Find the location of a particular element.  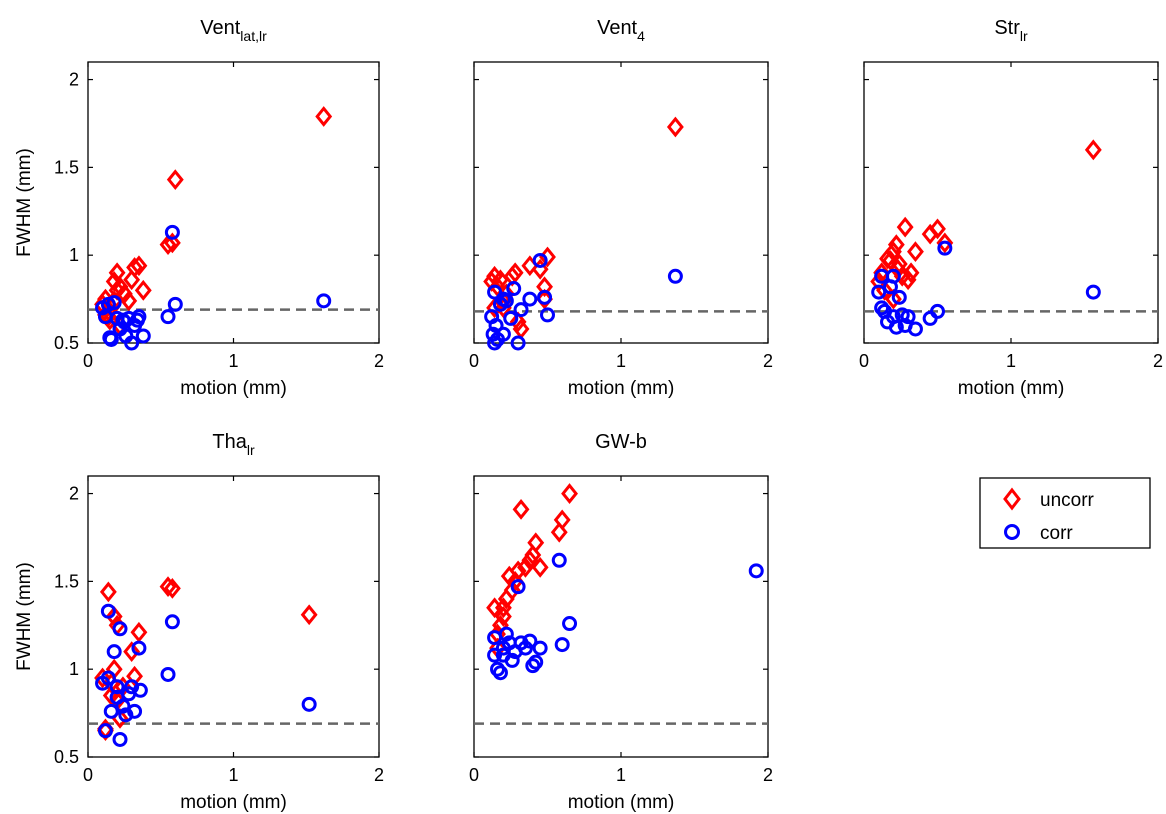

subplot-title: Strlr is located at coordinates (1011, 30).